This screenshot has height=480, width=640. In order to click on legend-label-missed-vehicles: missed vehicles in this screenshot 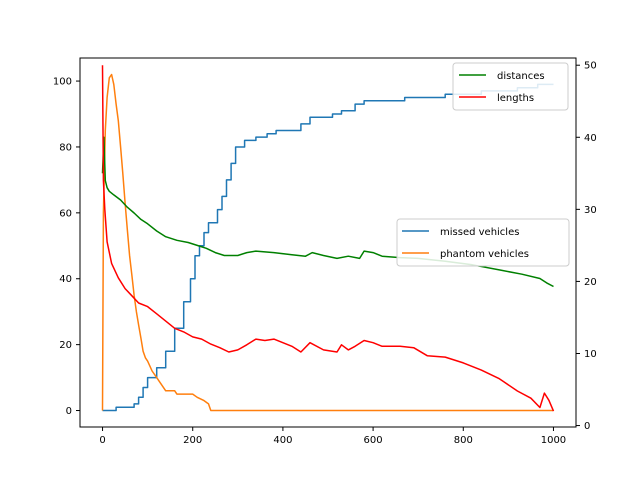, I will do `click(479, 232)`.